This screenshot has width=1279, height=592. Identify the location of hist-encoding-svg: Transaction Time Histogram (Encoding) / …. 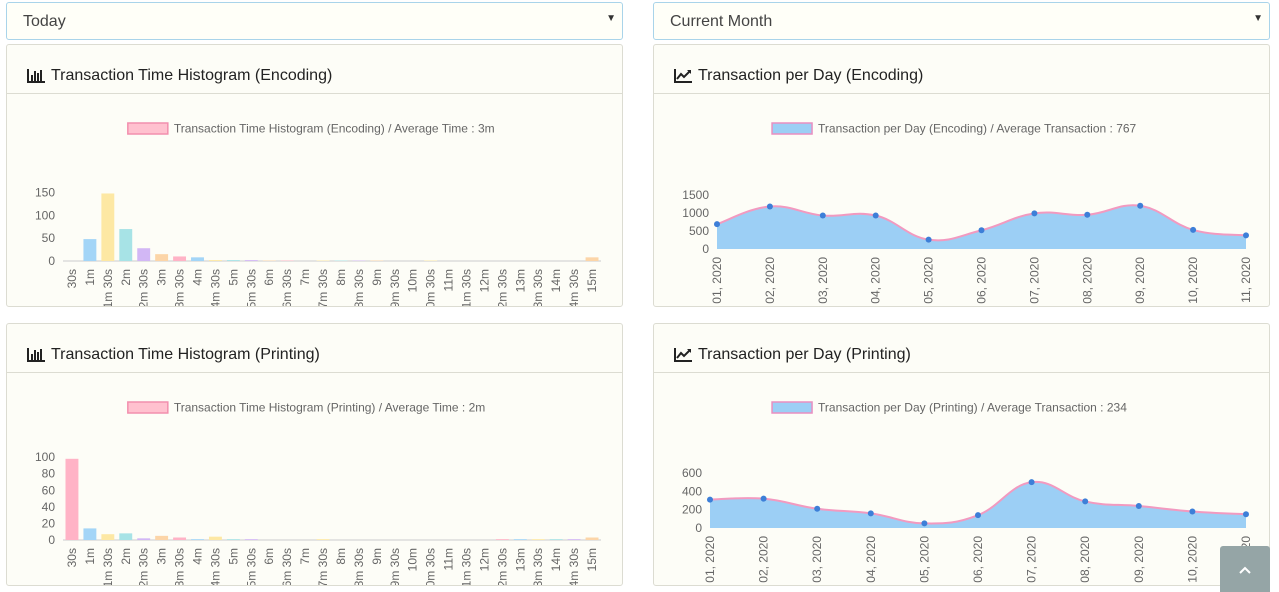
(318, 214).